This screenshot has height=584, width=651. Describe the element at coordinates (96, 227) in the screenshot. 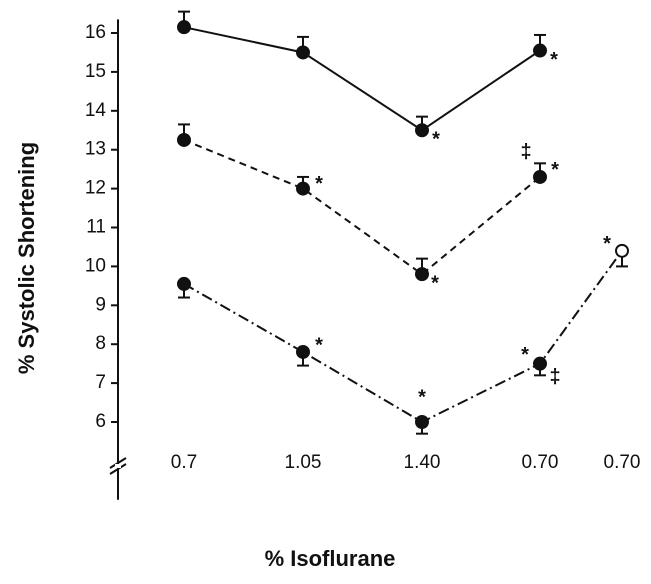

I see `y-tick-label: 11` at that location.